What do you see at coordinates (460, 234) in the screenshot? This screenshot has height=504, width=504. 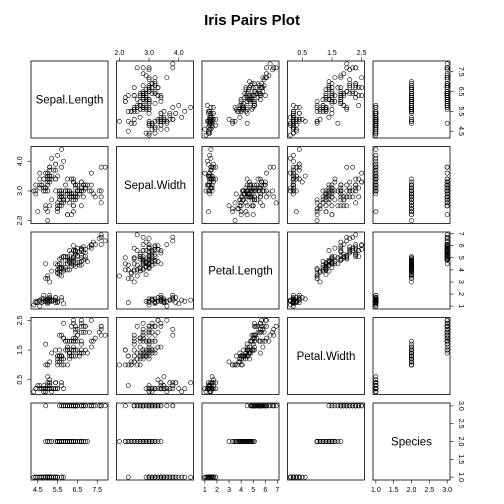 I see `y-tick-label: 7` at bounding box center [460, 234].